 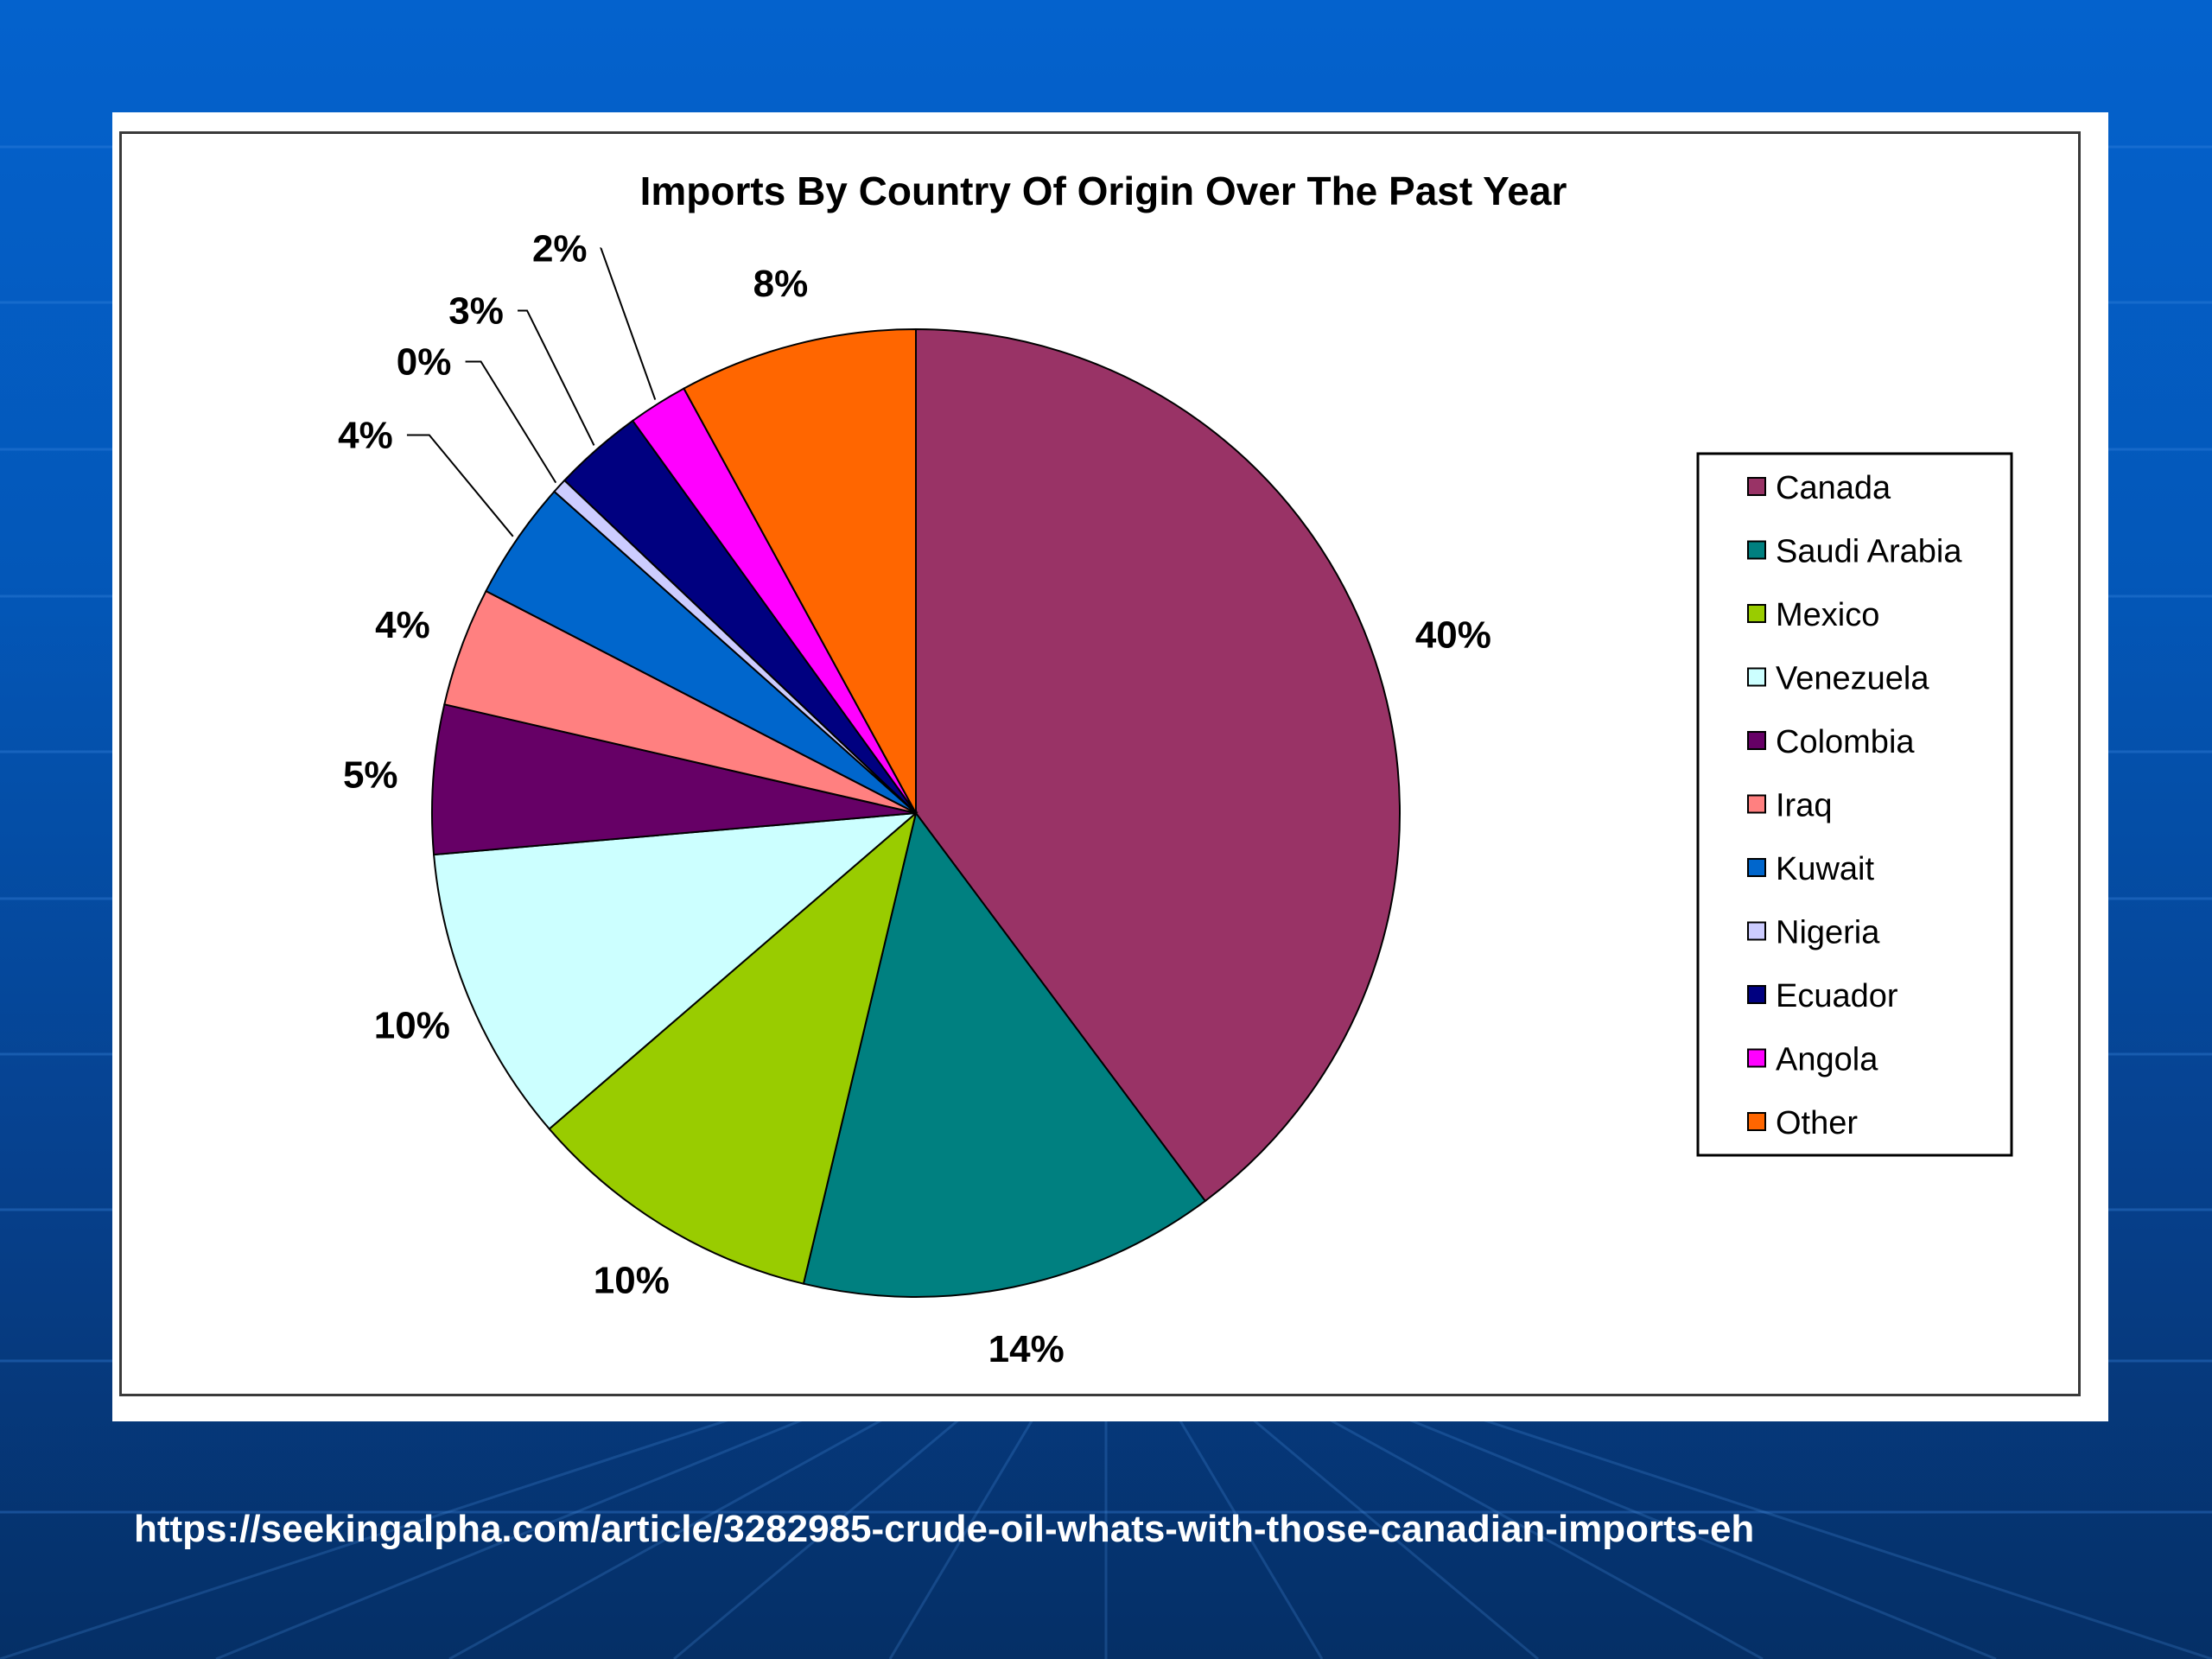 What do you see at coordinates (1852, 679) in the screenshot?
I see `legend-label-venezuela: Venezuela` at bounding box center [1852, 679].